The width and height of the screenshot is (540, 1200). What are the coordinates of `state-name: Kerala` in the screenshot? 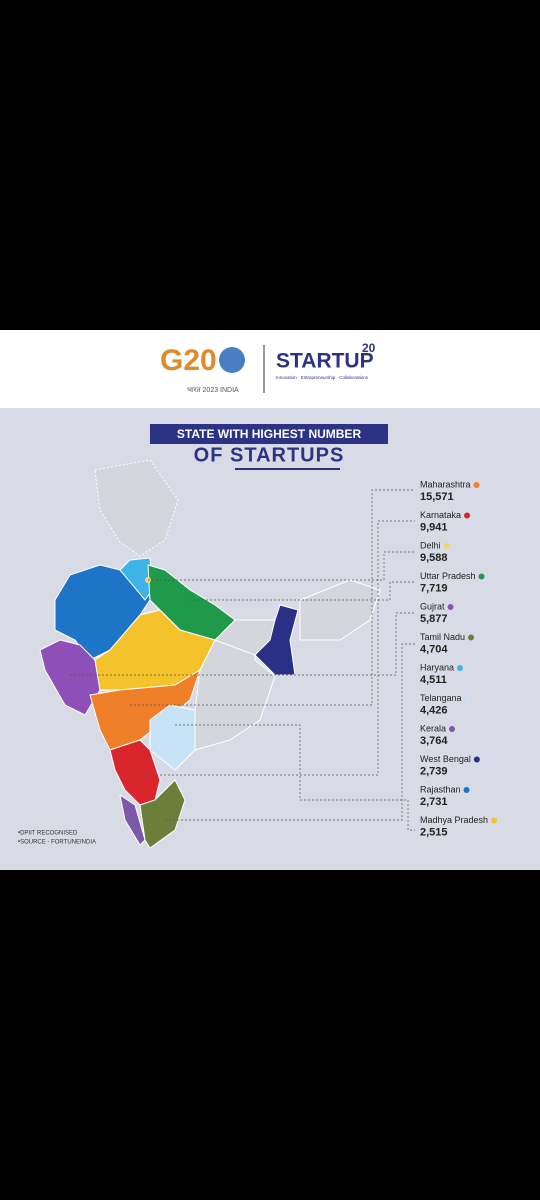 It's located at (433, 728).